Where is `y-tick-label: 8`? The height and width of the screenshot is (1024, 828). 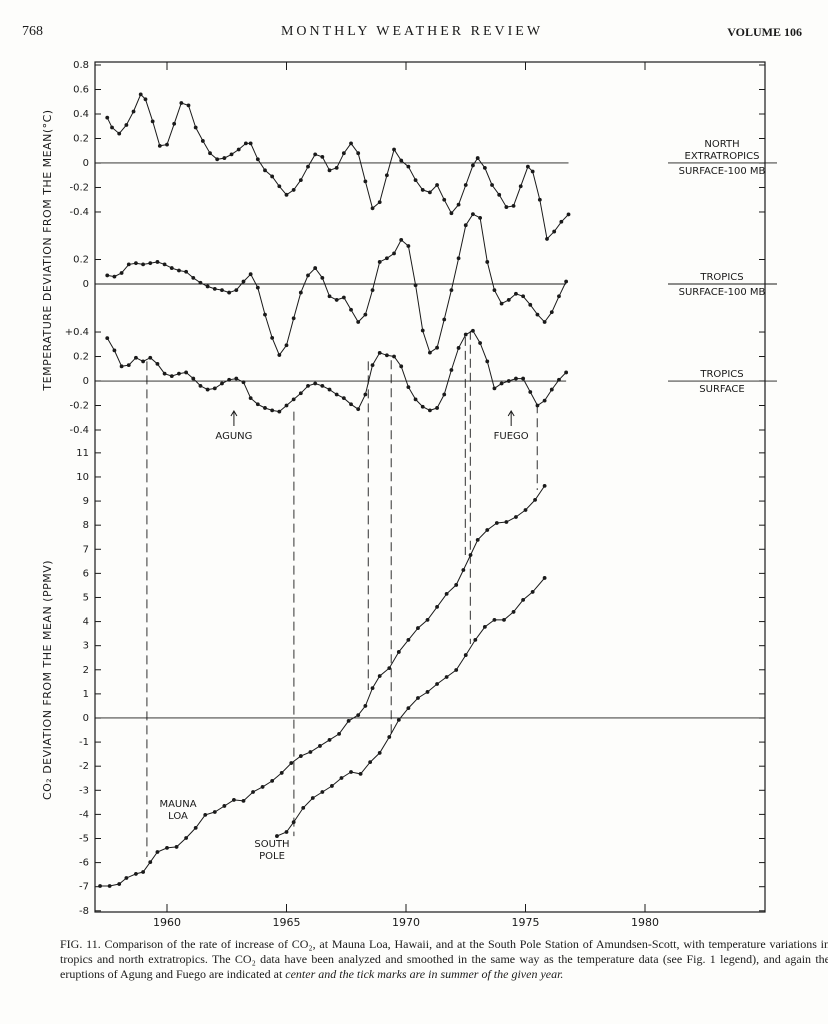
y-tick-label: 8 is located at coordinates (86, 525).